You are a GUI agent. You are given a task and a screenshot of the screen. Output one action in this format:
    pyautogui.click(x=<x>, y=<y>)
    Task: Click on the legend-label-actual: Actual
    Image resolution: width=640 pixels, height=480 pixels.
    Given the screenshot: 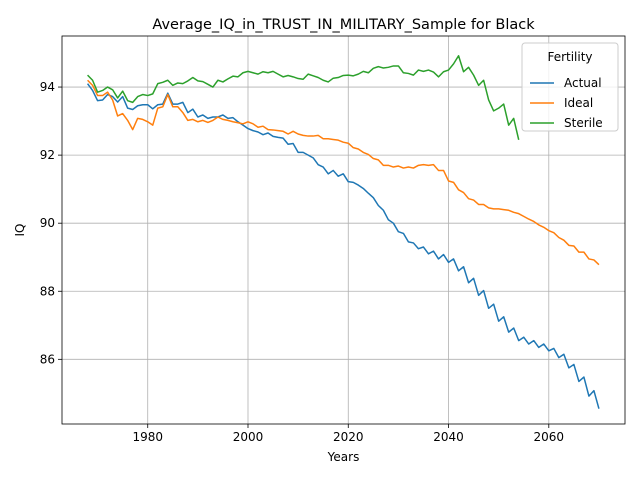 What is the action you would take?
    pyautogui.click(x=583, y=83)
    